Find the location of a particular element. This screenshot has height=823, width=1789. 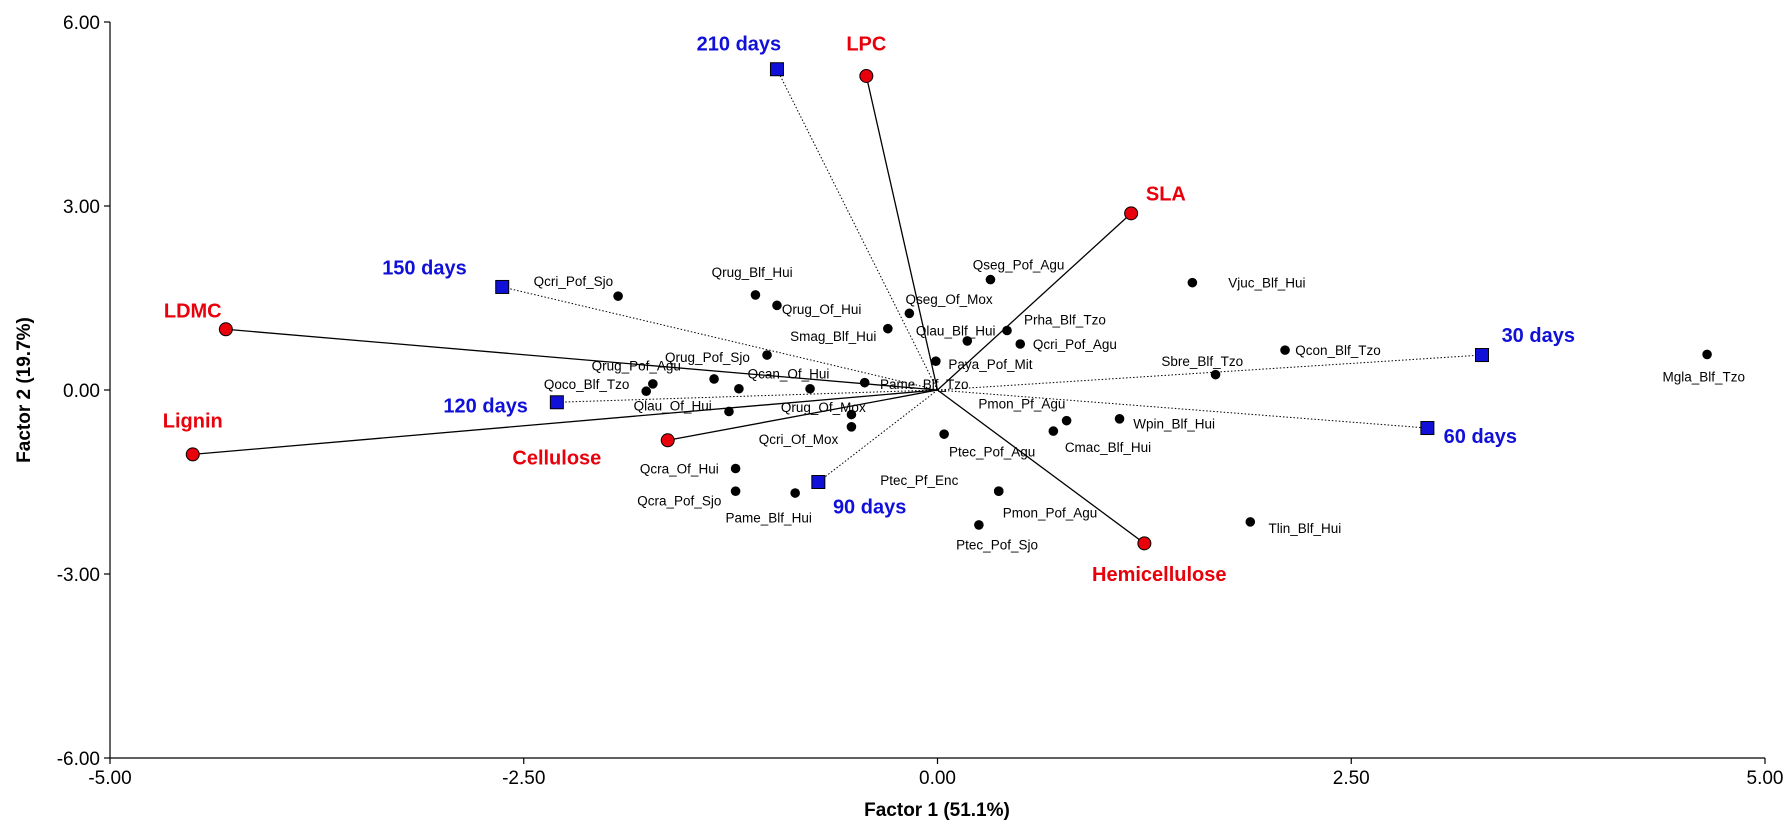

site-label-qrug-of-mox: Qrug_Of_Mox is located at coordinates (823, 407).